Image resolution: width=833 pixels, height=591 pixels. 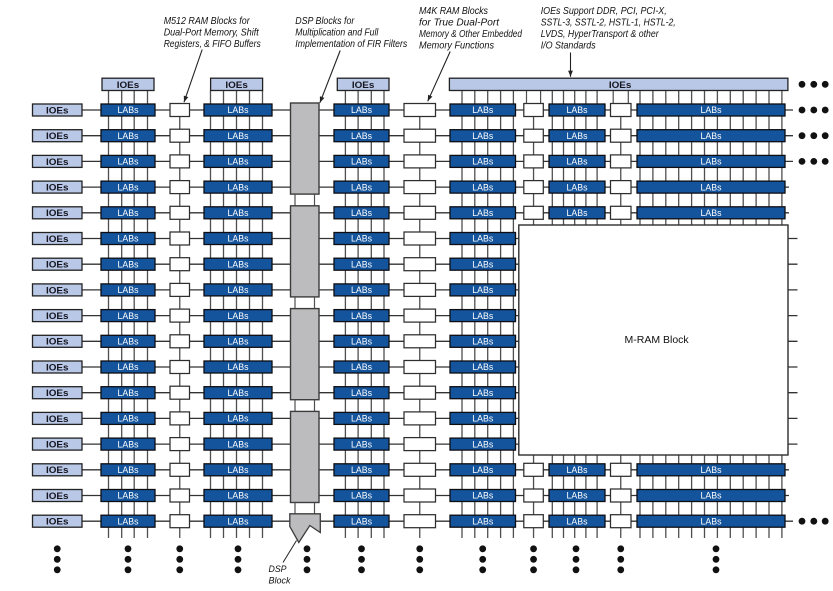 What do you see at coordinates (600, 34) in the screenshot?
I see `svg-text: LVDS, HyperTransport & other` at bounding box center [600, 34].